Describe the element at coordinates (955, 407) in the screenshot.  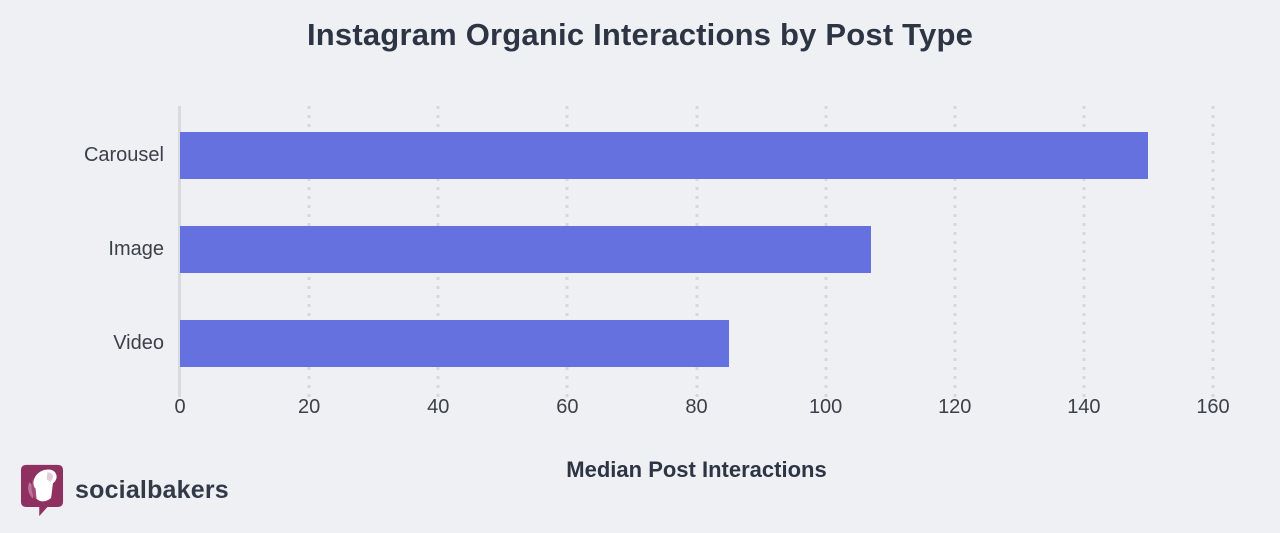
I see `x-tick-label-120: 120` at that location.